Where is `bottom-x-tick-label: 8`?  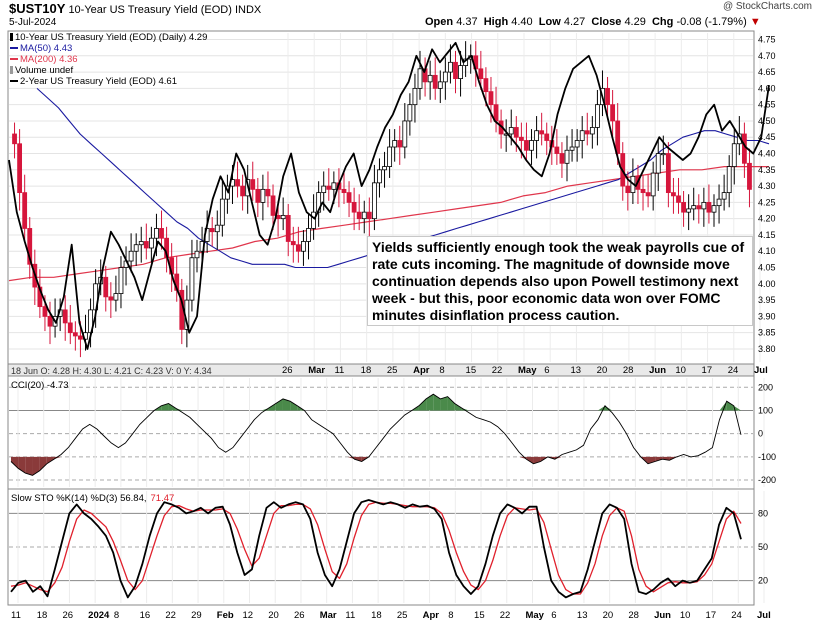
bottom-x-tick-label: 8 is located at coordinates (450, 615).